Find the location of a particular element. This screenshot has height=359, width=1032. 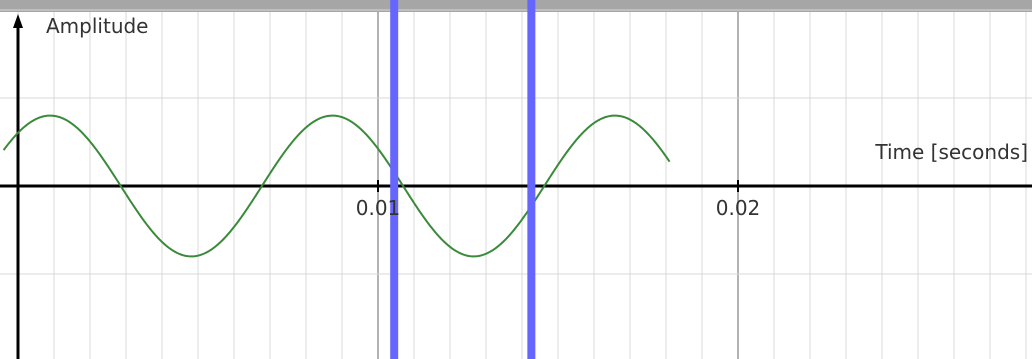

y-axis-arrow is located at coordinates (18, 21).